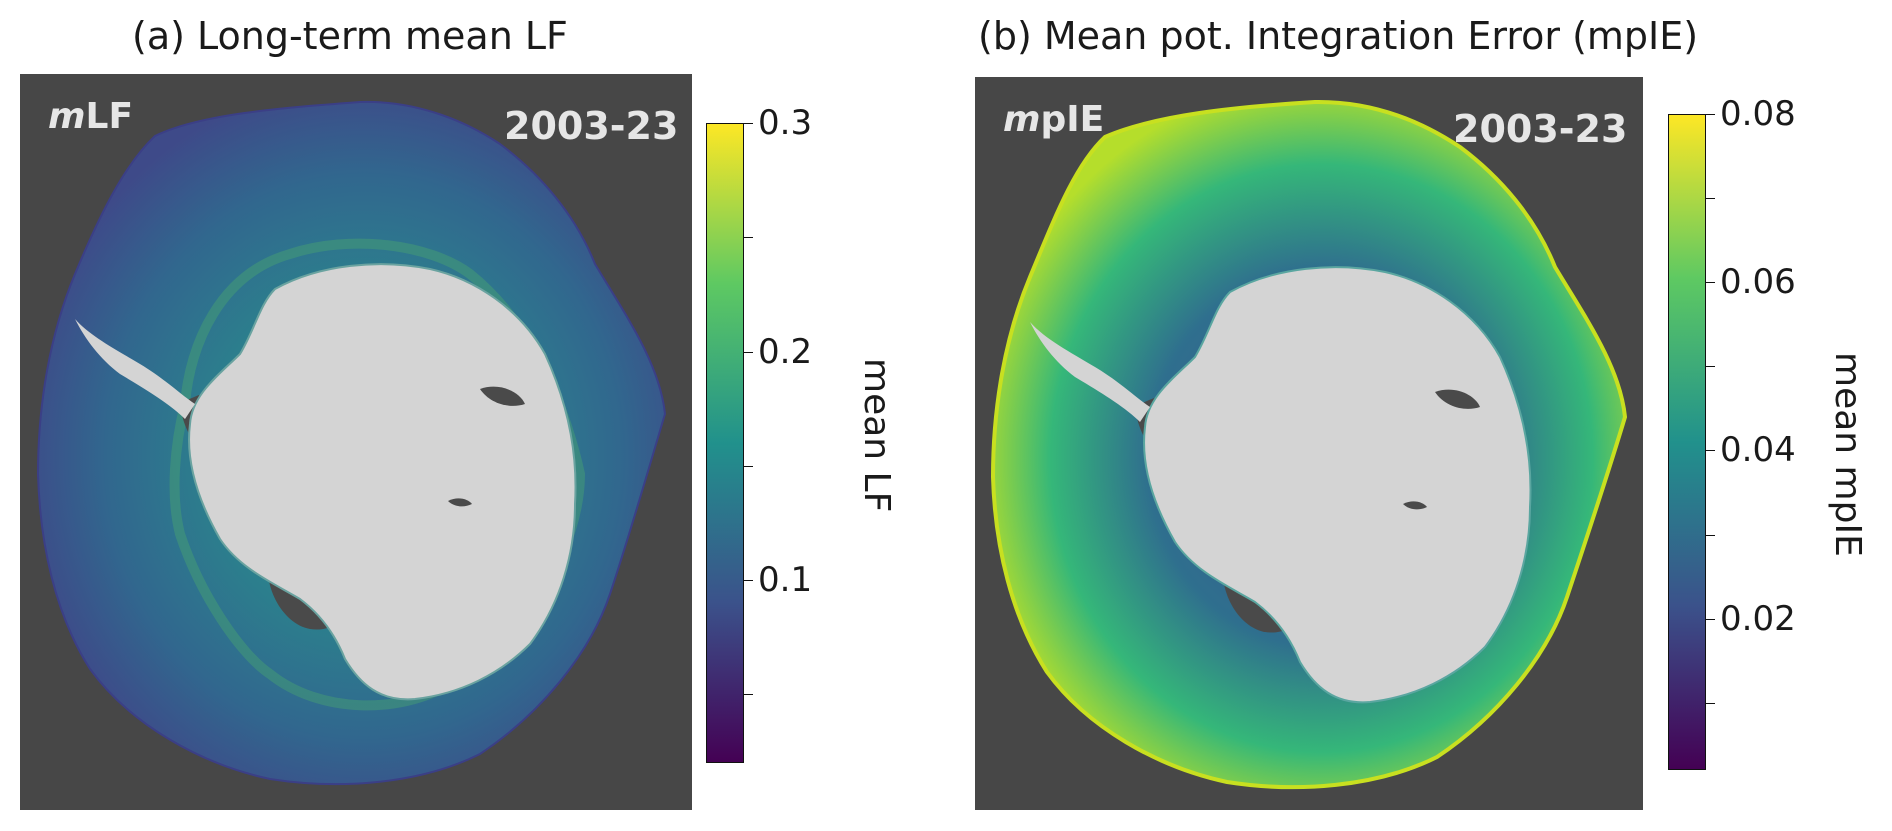 The image size is (1892, 831). I want to click on panel-b-variable-label: mpIE, so click(1054, 119).